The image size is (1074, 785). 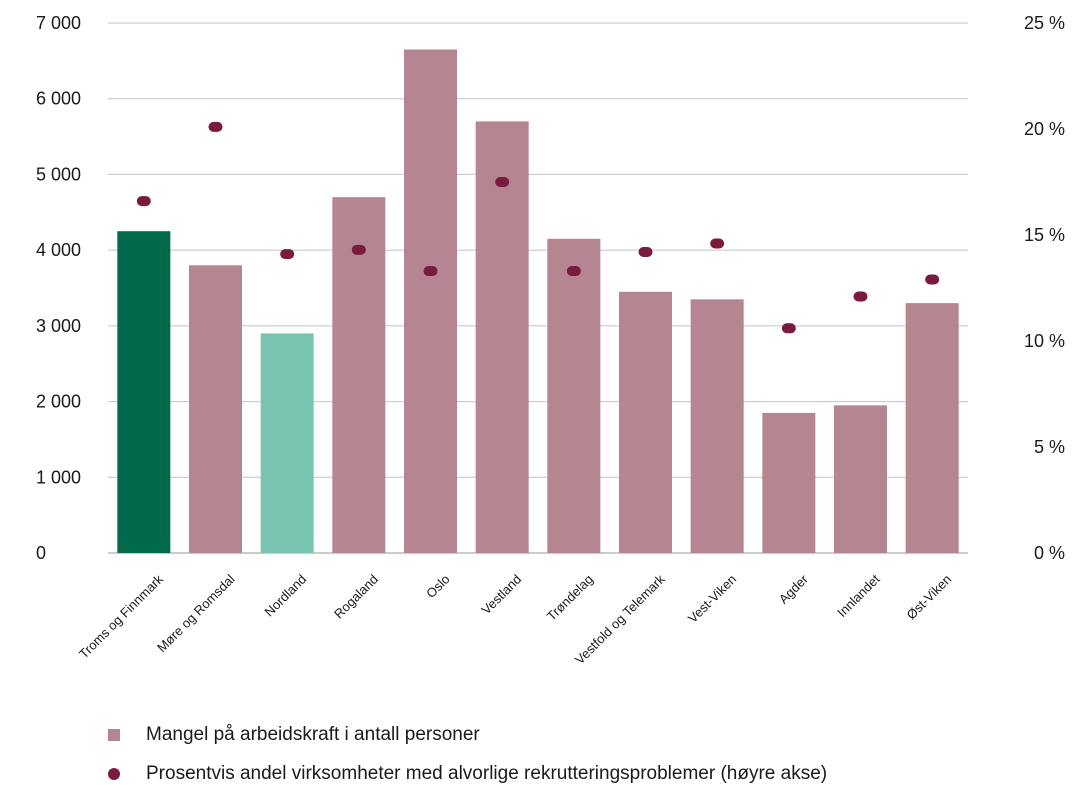 I want to click on category-label: Vest-Viken, so click(x=712, y=599).